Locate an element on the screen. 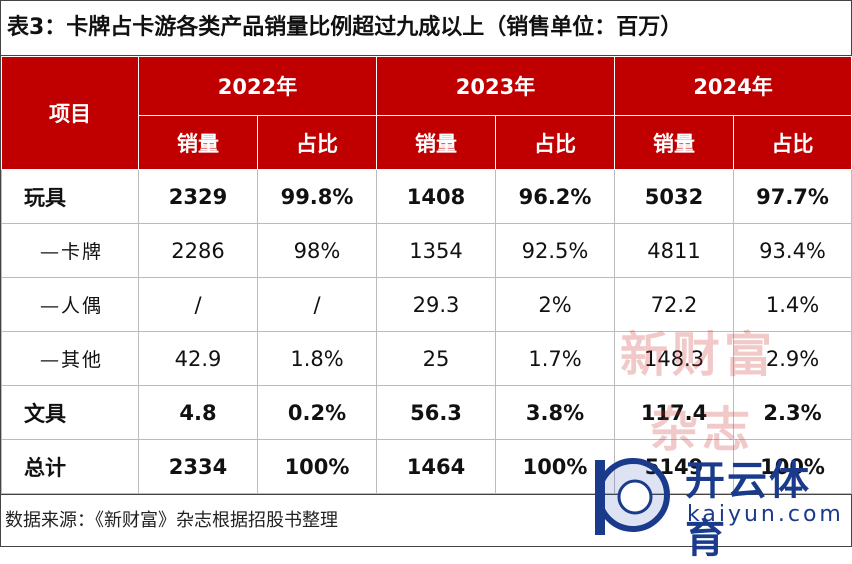  cell: 1464 is located at coordinates (436, 466).